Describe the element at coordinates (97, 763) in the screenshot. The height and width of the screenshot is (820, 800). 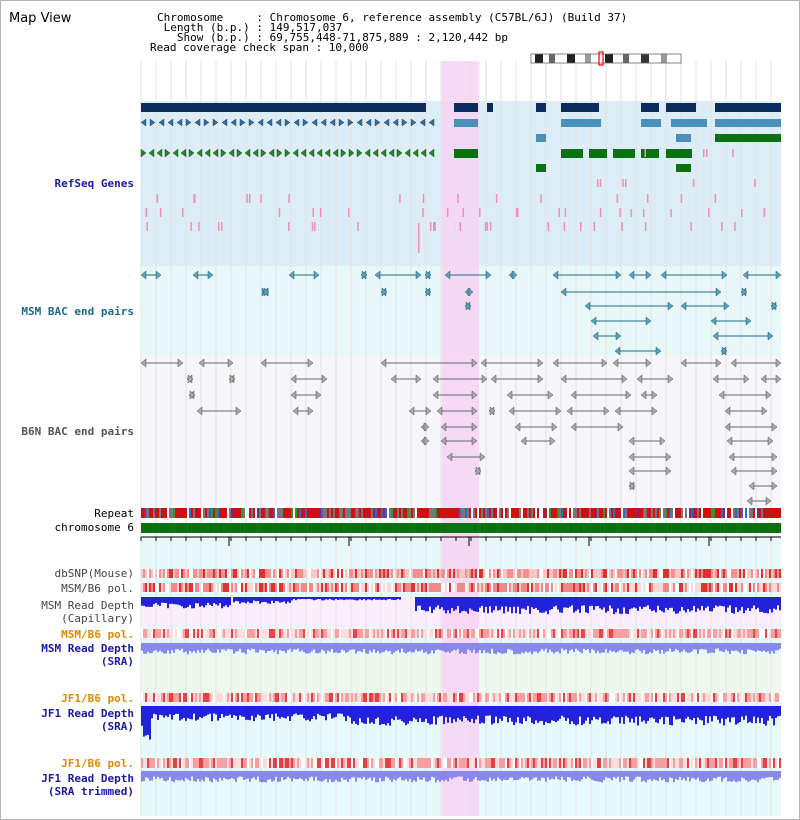
I see `track-label-jf1-b6-pol-2: JF1/B6 pol.` at that location.